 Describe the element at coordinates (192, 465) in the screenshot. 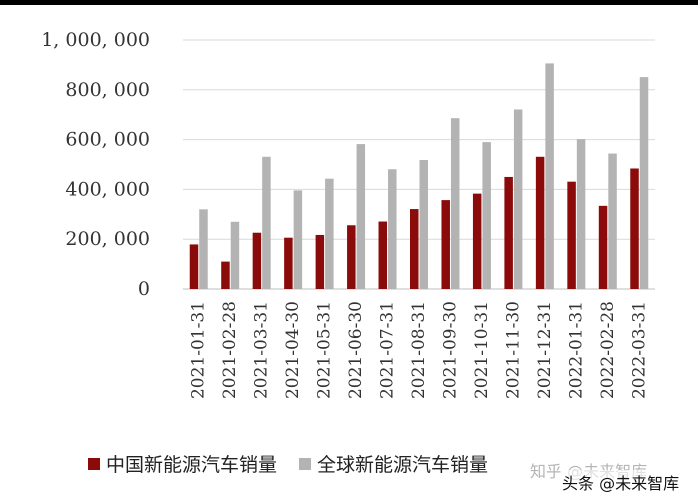

I see `legend-label-china: 中国新能源汽车销量` at that location.